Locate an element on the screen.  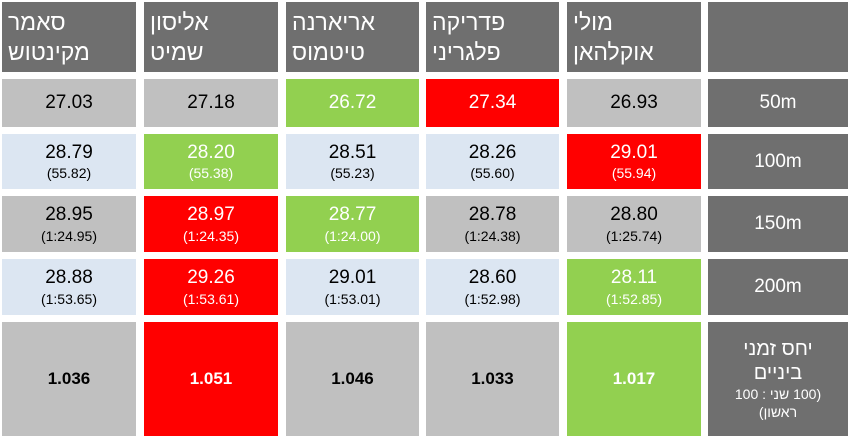
split-time: 28.79 is located at coordinates (69, 152).